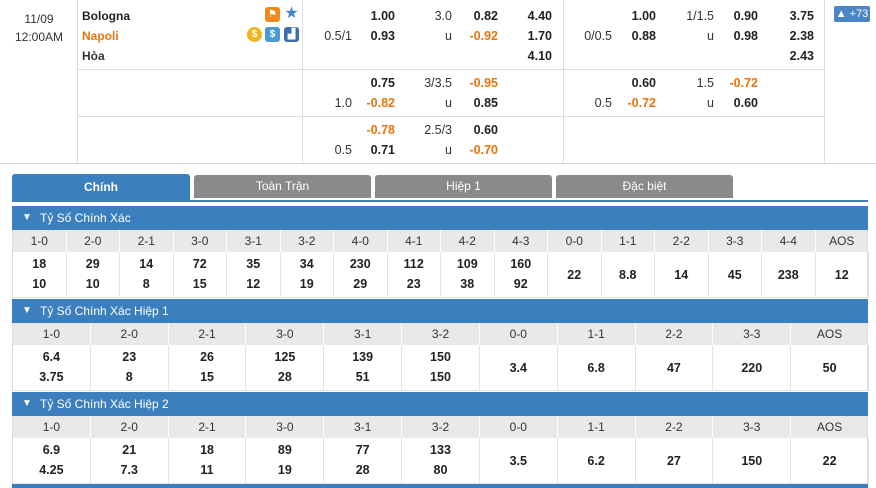 The height and width of the screenshot is (488, 876). Describe the element at coordinates (360, 264) in the screenshot. I see `home-score-odds: 230` at that location.